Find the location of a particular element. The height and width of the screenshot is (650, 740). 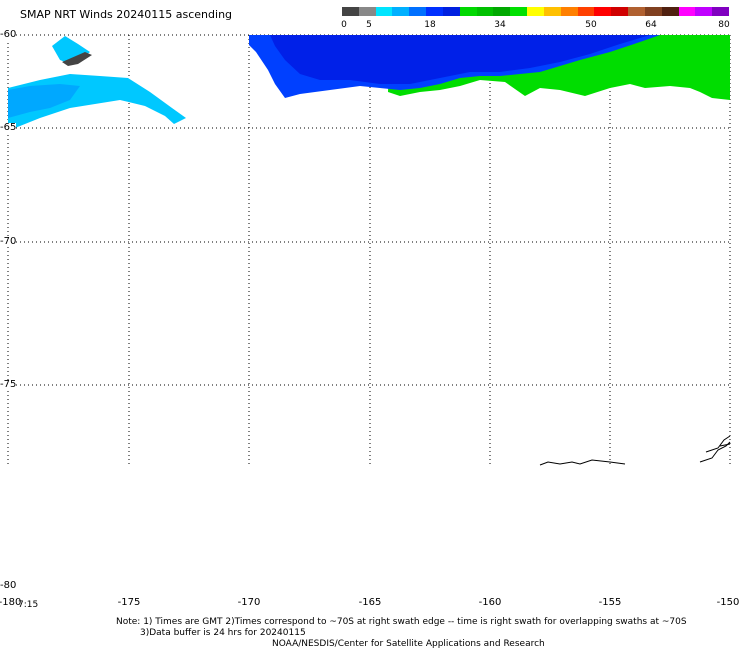

lon-label--155: -155 is located at coordinates (610, 602).